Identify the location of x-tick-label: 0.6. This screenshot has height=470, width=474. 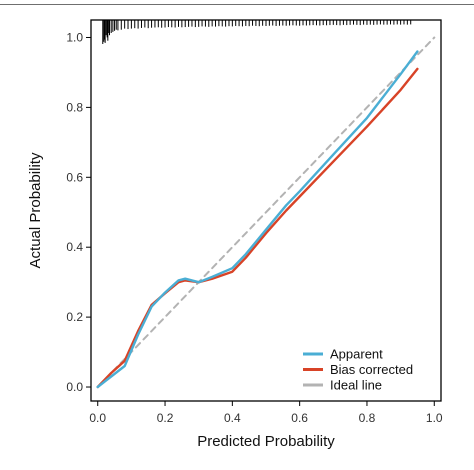
(299, 418).